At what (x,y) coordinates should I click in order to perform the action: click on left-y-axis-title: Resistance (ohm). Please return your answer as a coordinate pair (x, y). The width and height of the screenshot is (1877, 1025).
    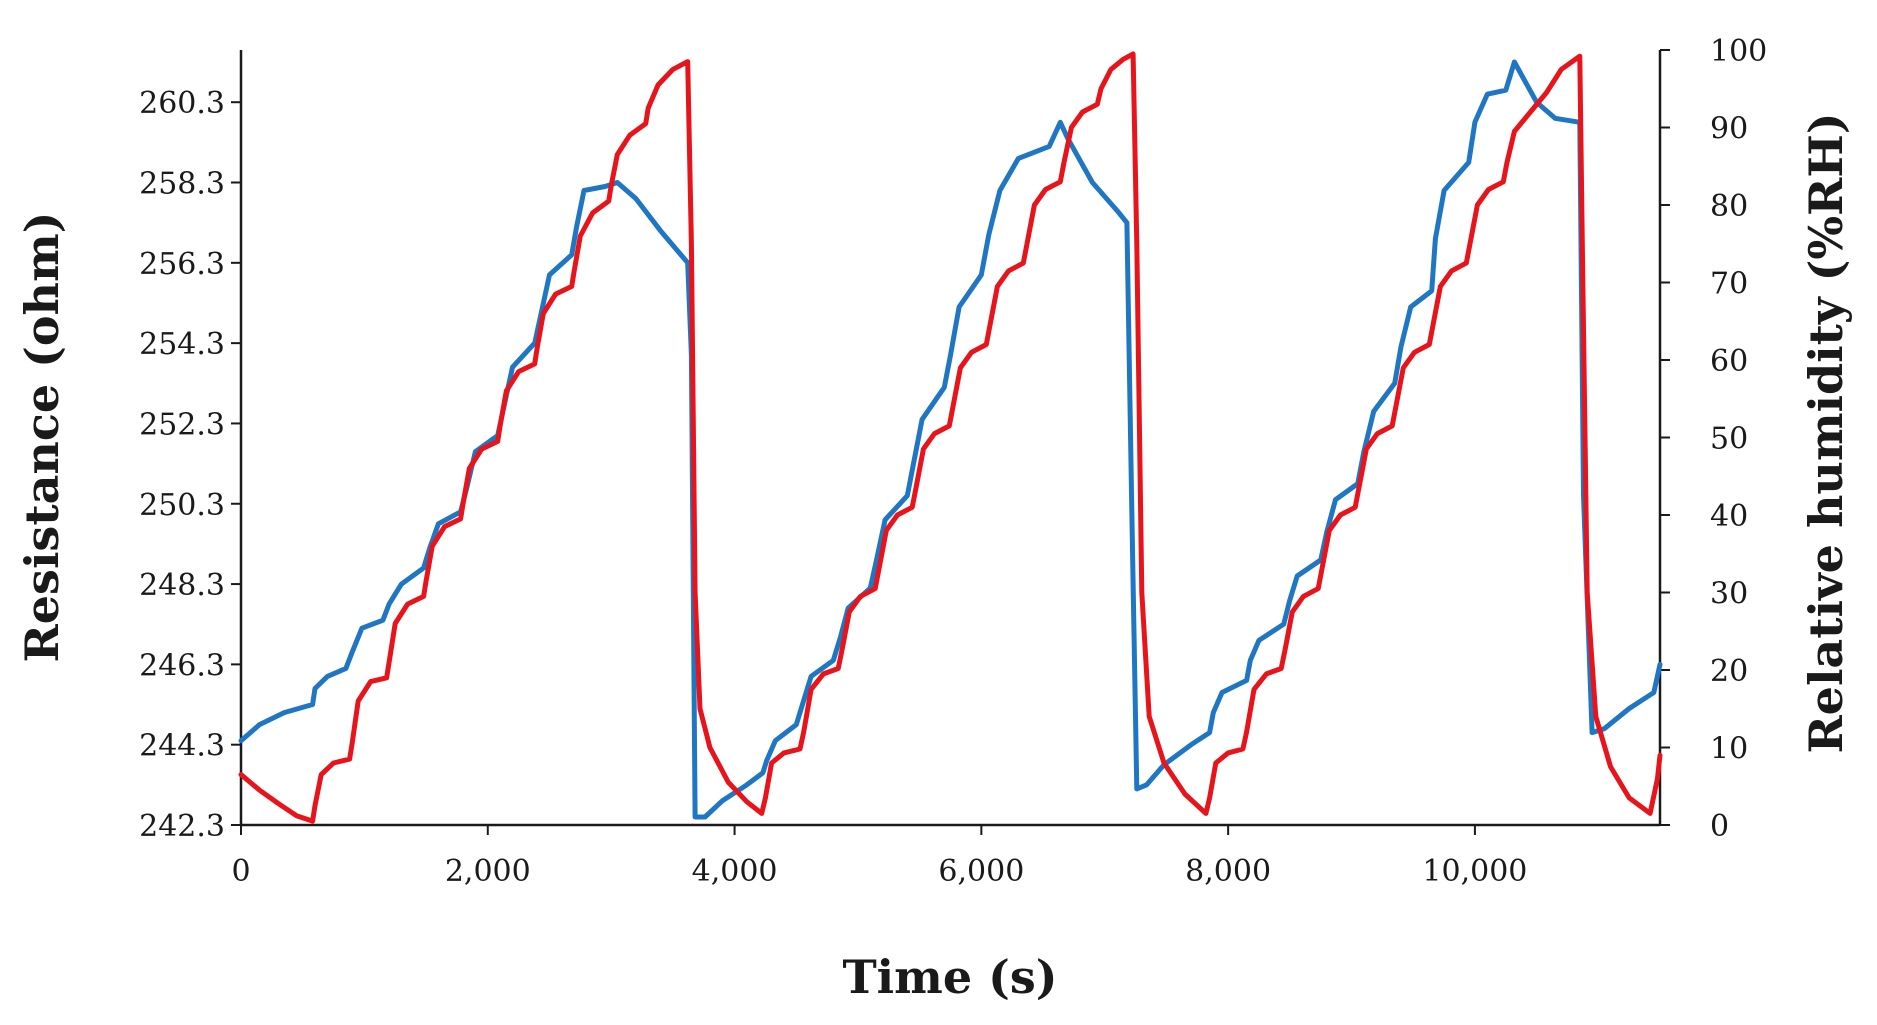
    Looking at the image, I should click on (42, 437).